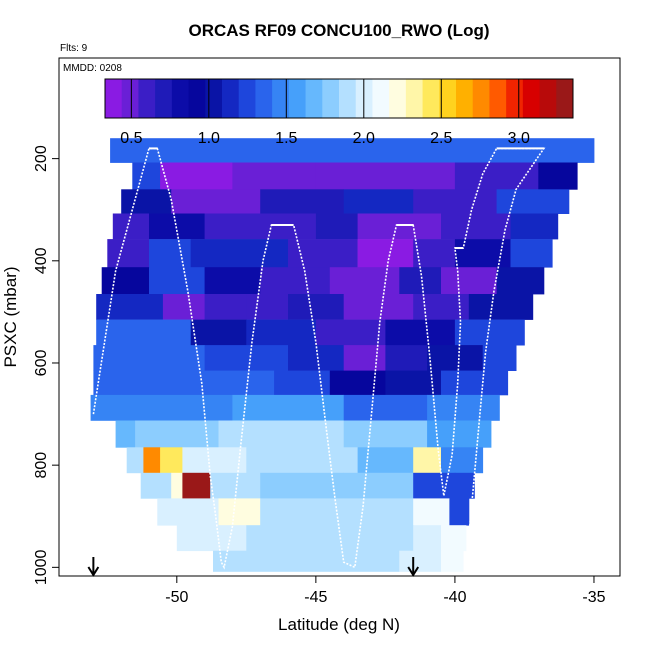  I want to click on y-axis: 200 400 600 800 1000, so click(46, 365).